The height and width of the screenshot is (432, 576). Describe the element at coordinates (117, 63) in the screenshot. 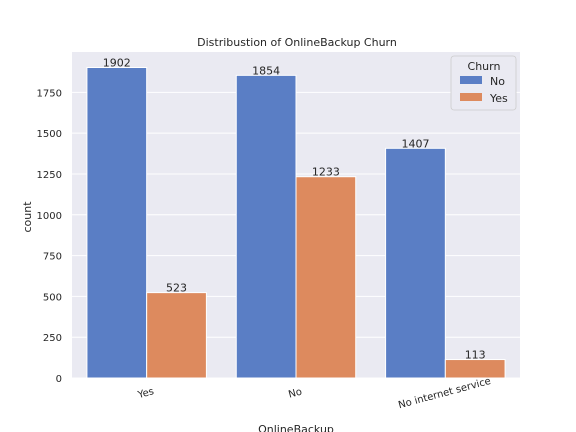

I see `bar-value-label: 1902` at that location.